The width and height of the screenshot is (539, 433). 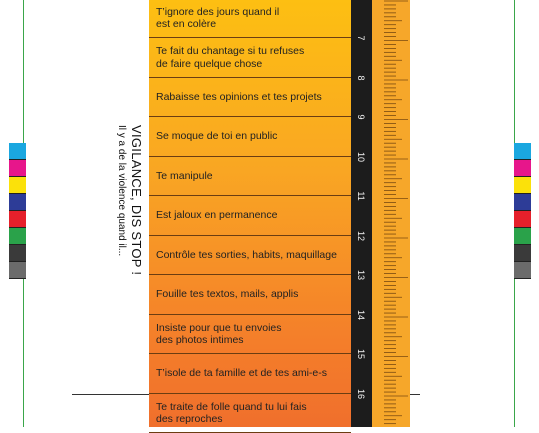 I want to click on behaviour-row: Est jaloux en permanence, so click(x=250, y=216).